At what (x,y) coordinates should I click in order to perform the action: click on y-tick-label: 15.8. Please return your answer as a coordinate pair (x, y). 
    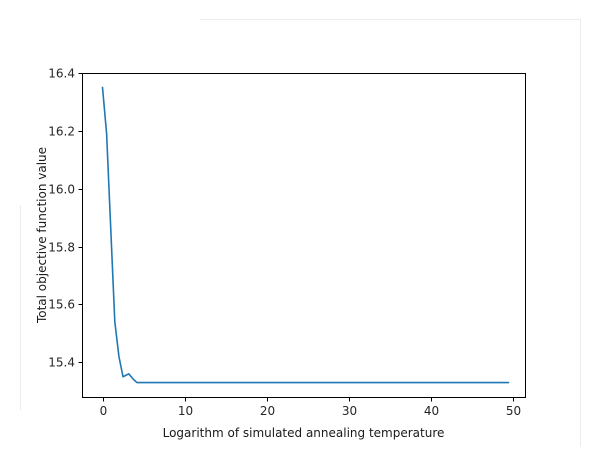
    Looking at the image, I should click on (61, 248).